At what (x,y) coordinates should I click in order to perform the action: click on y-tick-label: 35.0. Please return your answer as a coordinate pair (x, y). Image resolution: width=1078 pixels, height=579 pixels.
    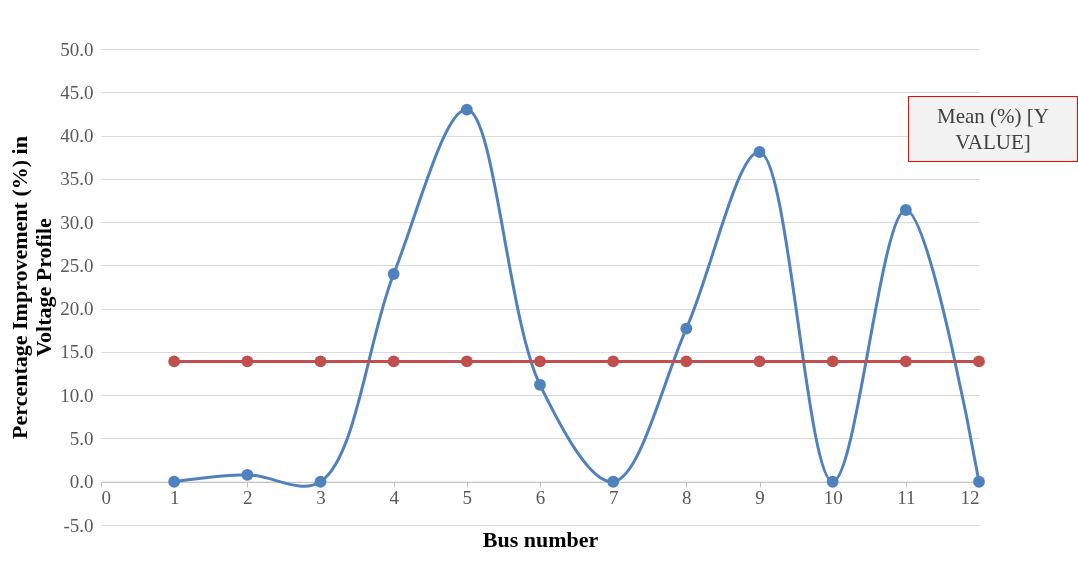
    Looking at the image, I should click on (77, 179).